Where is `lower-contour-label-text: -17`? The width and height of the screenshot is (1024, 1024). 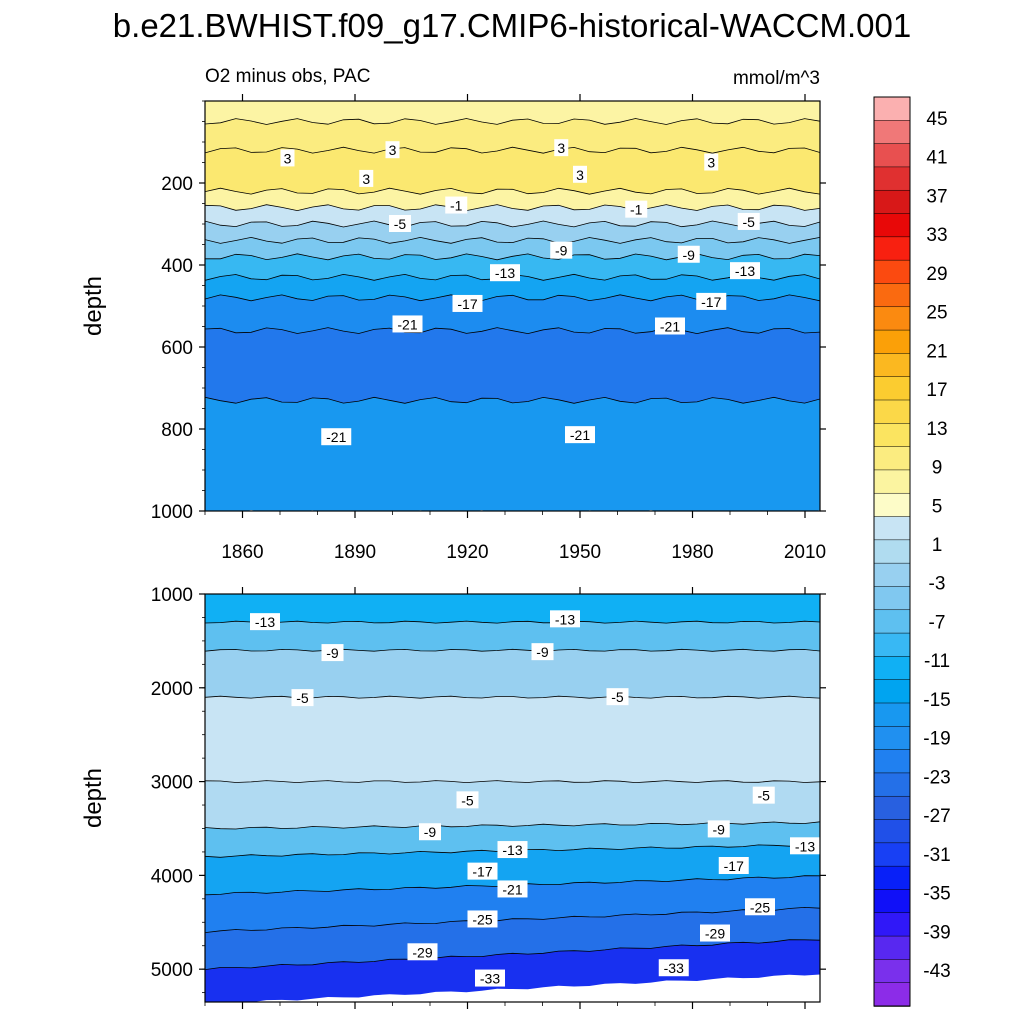 lower-contour-label-text: -17 is located at coordinates (482, 872).